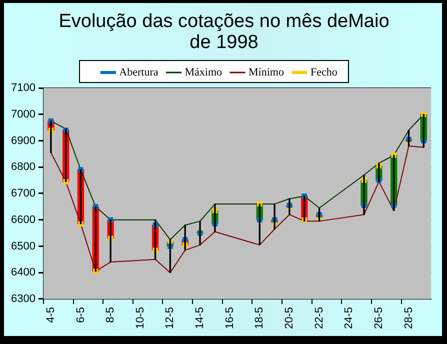  Describe the element at coordinates (324, 72) in the screenshot. I see `legend-label: Fecho` at that location.